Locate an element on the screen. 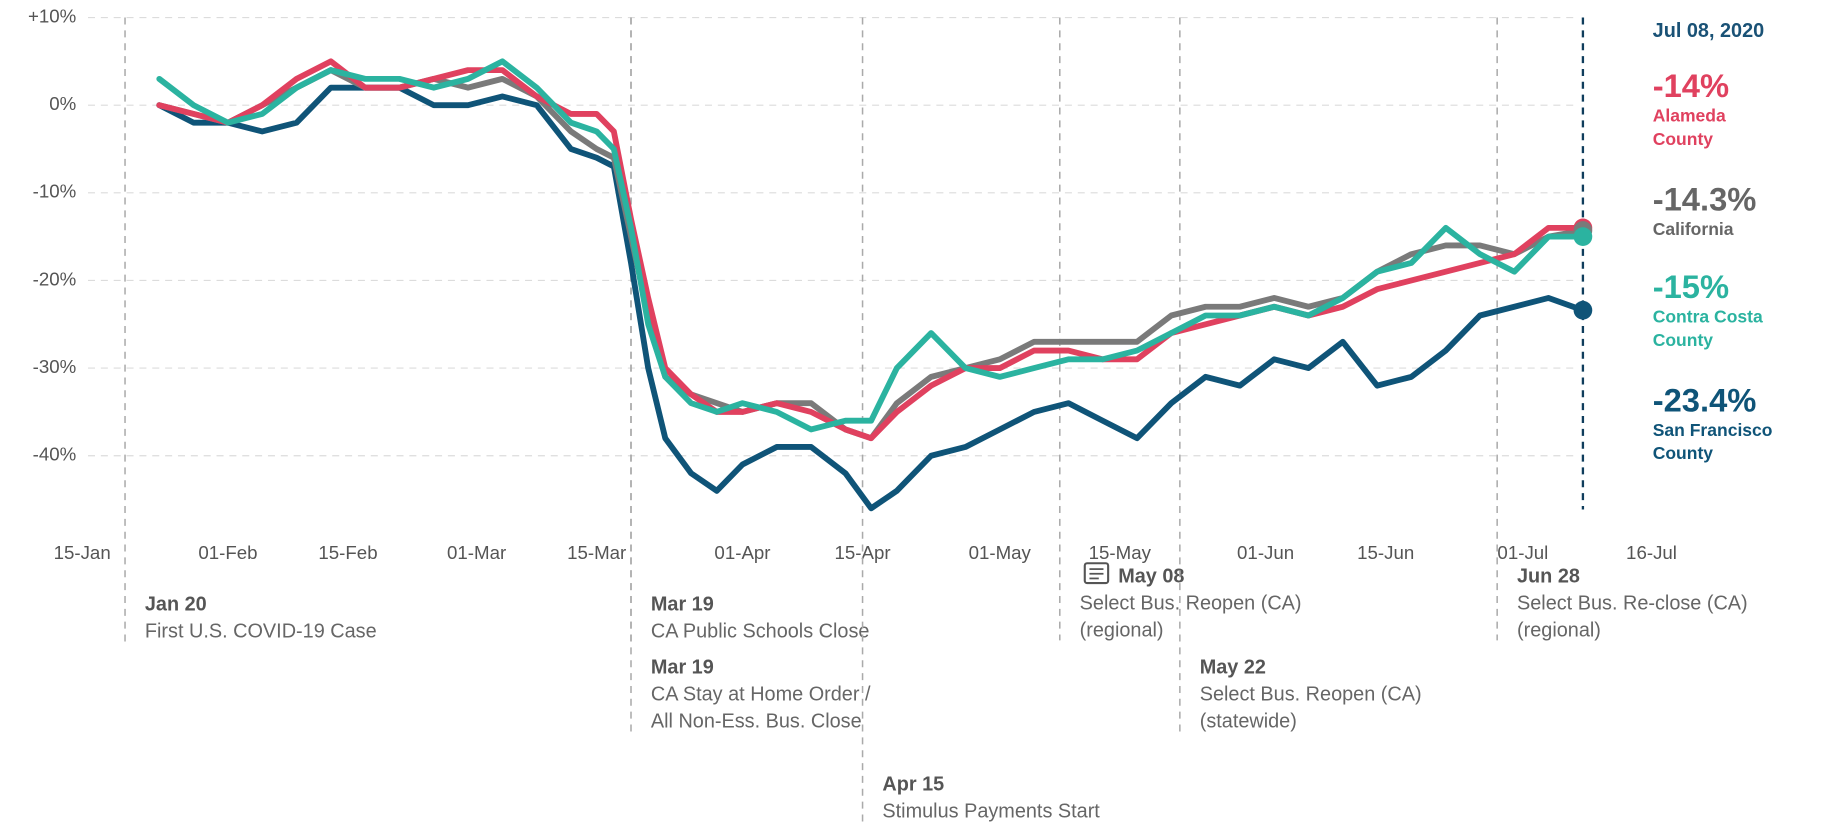 The width and height of the screenshot is (1833, 825). x-tick-label: 15-Feb is located at coordinates (347, 552).